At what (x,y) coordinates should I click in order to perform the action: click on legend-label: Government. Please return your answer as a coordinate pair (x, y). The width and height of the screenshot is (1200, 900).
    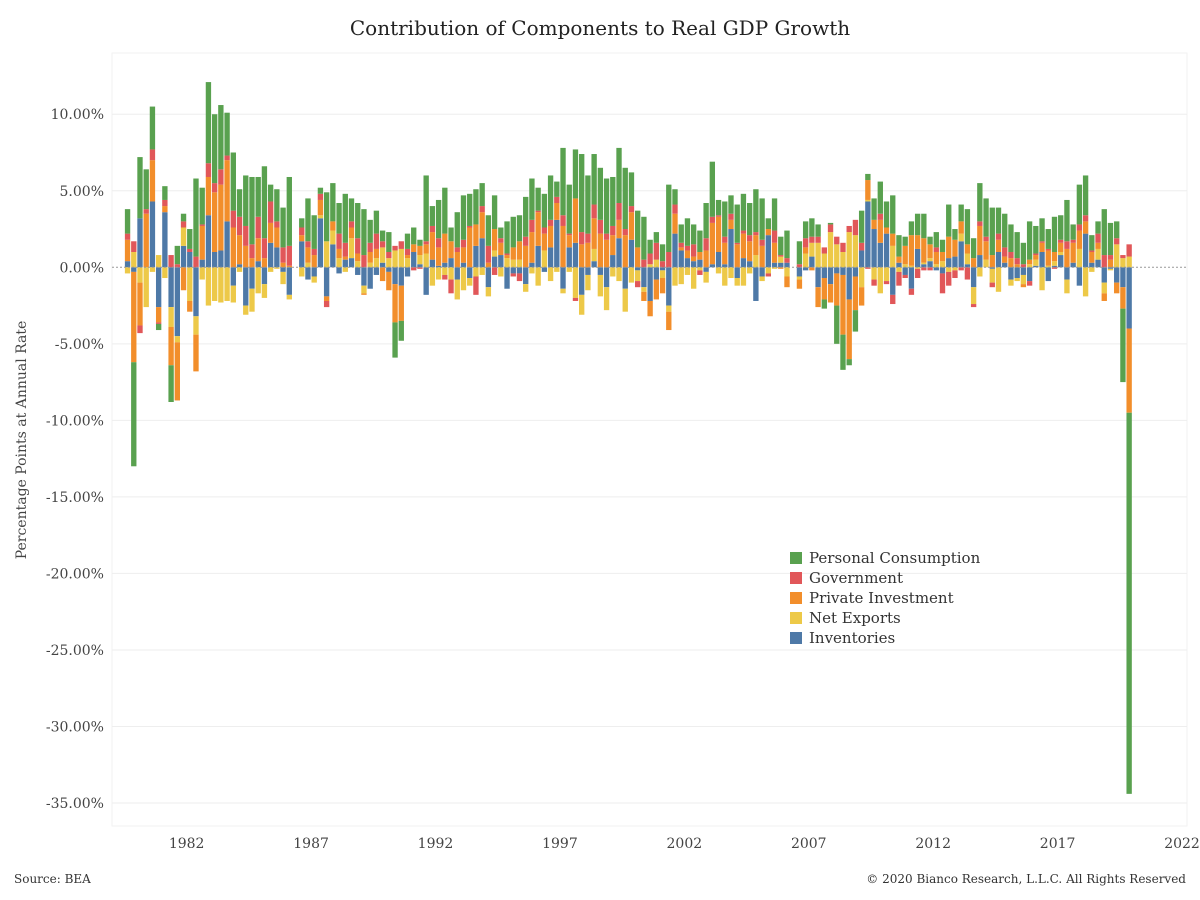
    Looking at the image, I should click on (856, 578).